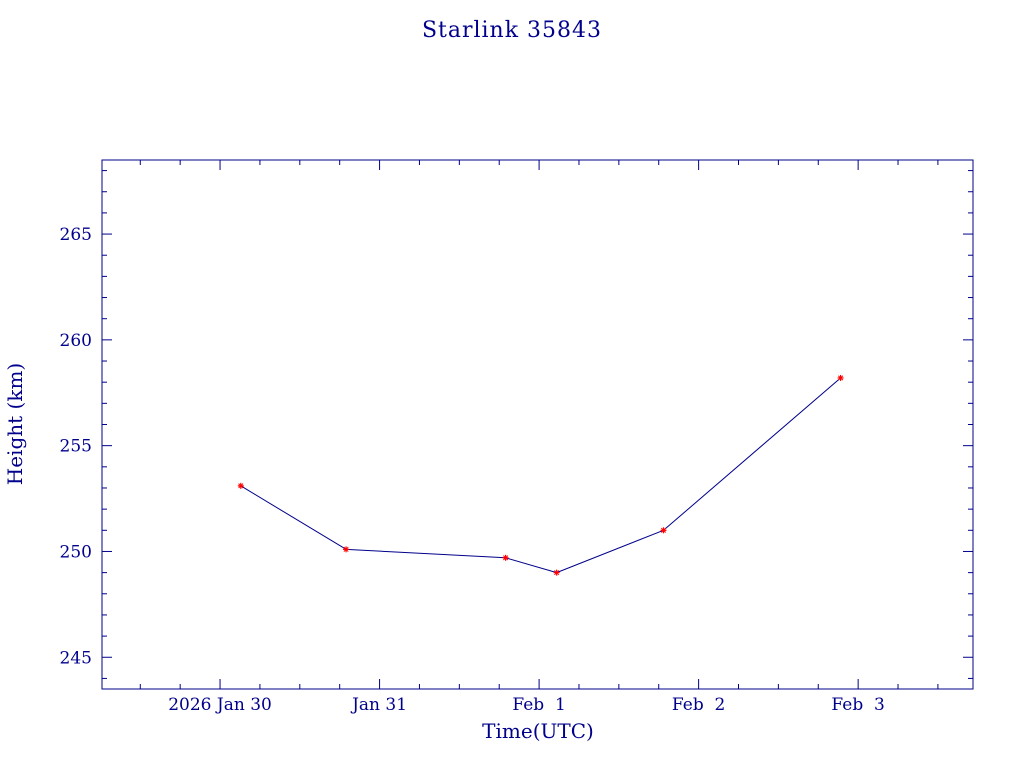 This screenshot has height=768, width=1024. I want to click on y-tick-label: 260, so click(76, 341).